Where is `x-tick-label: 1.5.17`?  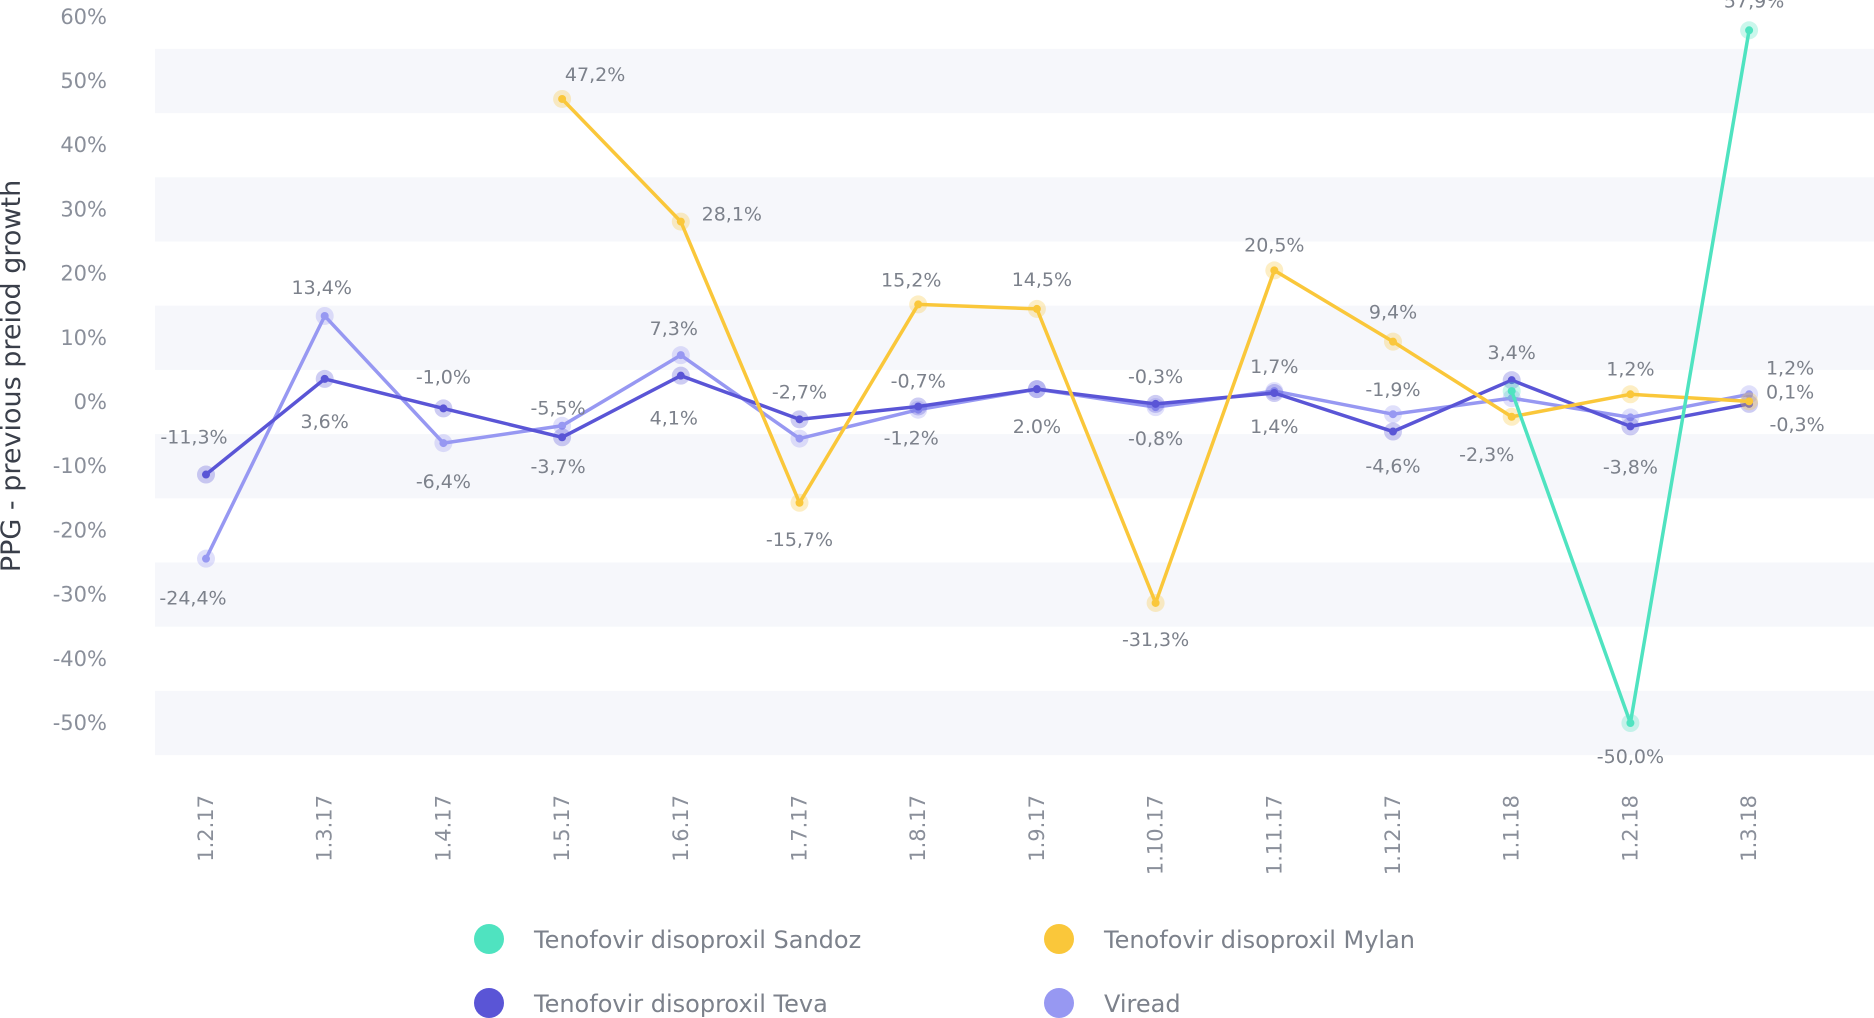
x-tick-label: 1.5.17 is located at coordinates (562, 828).